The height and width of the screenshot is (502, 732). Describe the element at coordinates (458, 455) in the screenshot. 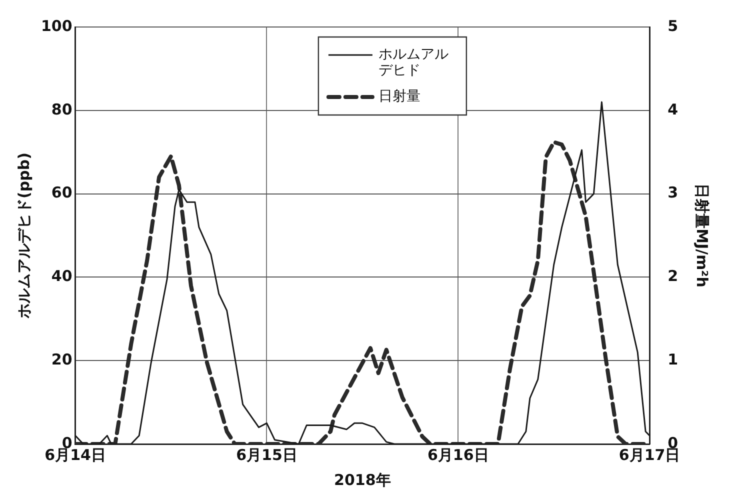

I see `x-tick-label: 6月16日` at that location.